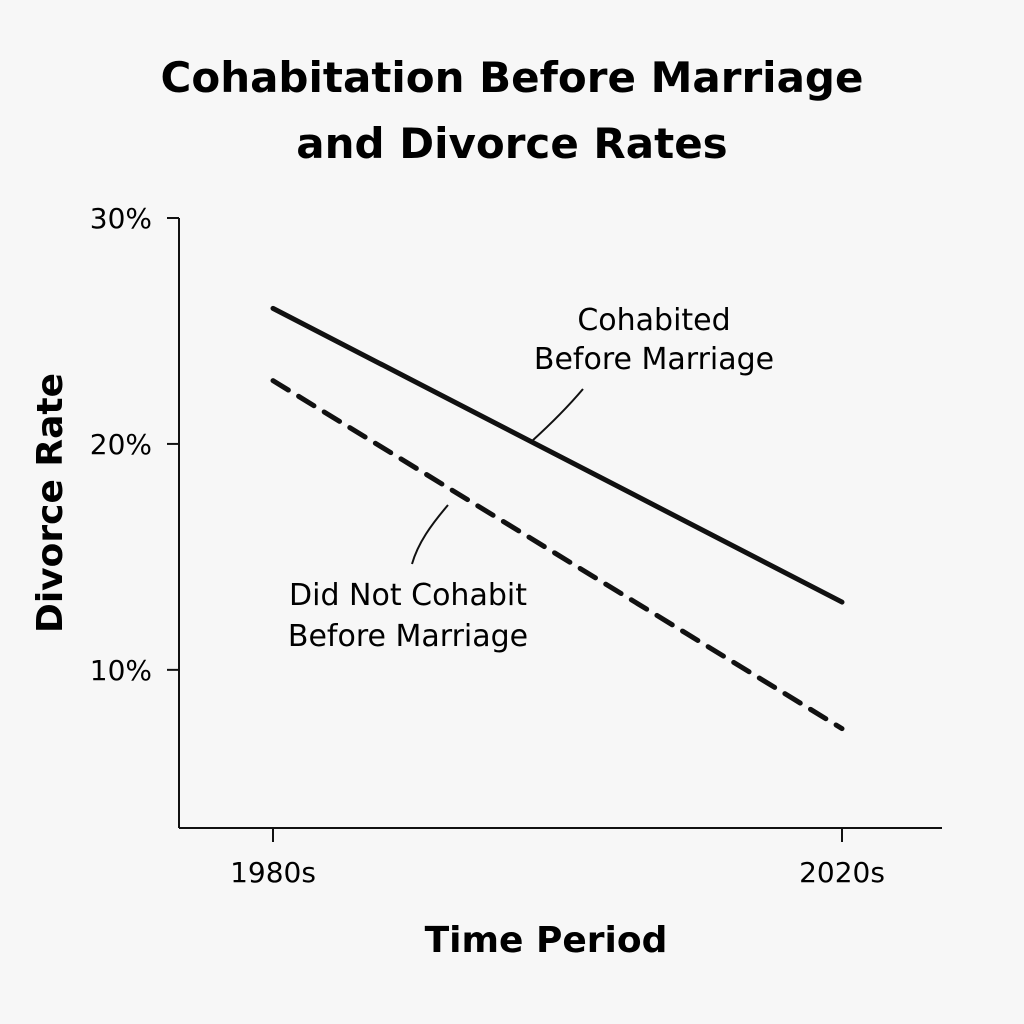  I want to click on y-tick-label-30: 30%, so click(121, 218).